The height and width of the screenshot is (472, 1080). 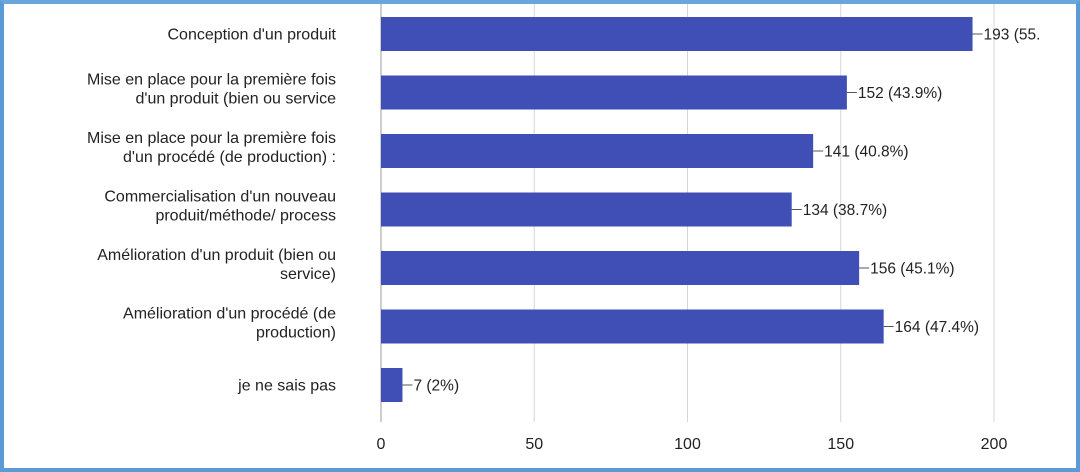 I want to click on value-label: 152 (43.9%), so click(x=900, y=93).